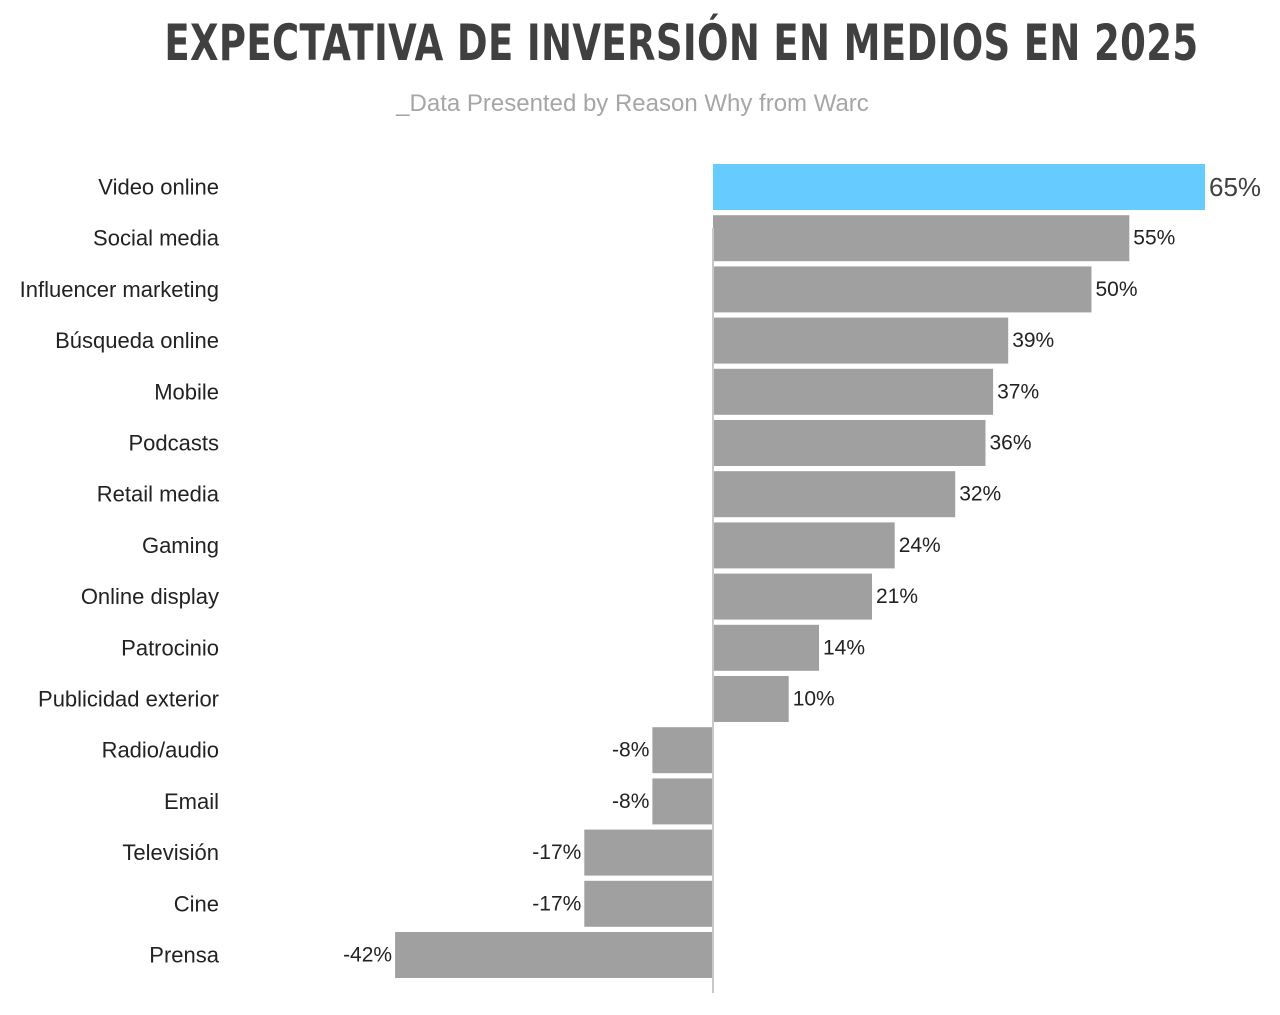  I want to click on bar-radio-audio, so click(682, 750).